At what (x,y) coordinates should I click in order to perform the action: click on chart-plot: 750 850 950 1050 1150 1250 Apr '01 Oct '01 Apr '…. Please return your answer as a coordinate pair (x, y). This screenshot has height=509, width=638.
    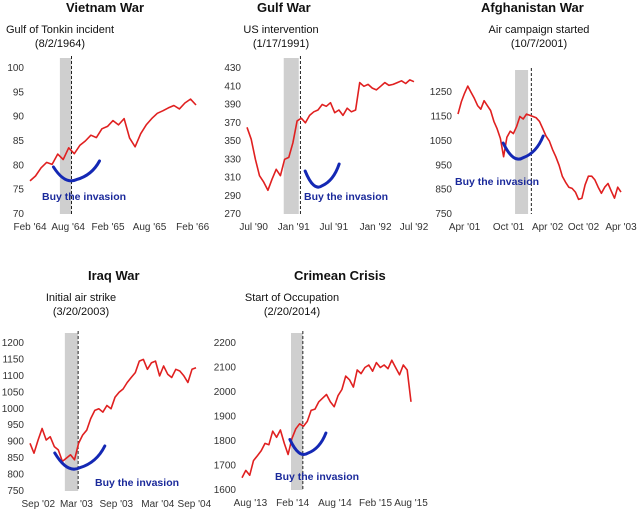
    Looking at the image, I should click on (533, 150).